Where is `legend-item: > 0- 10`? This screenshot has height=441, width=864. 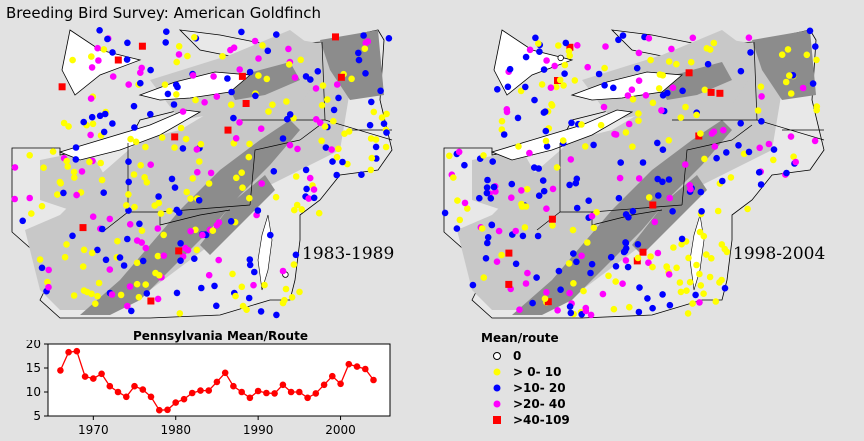
legend-item: > 0- 10 is located at coordinates (525, 372).